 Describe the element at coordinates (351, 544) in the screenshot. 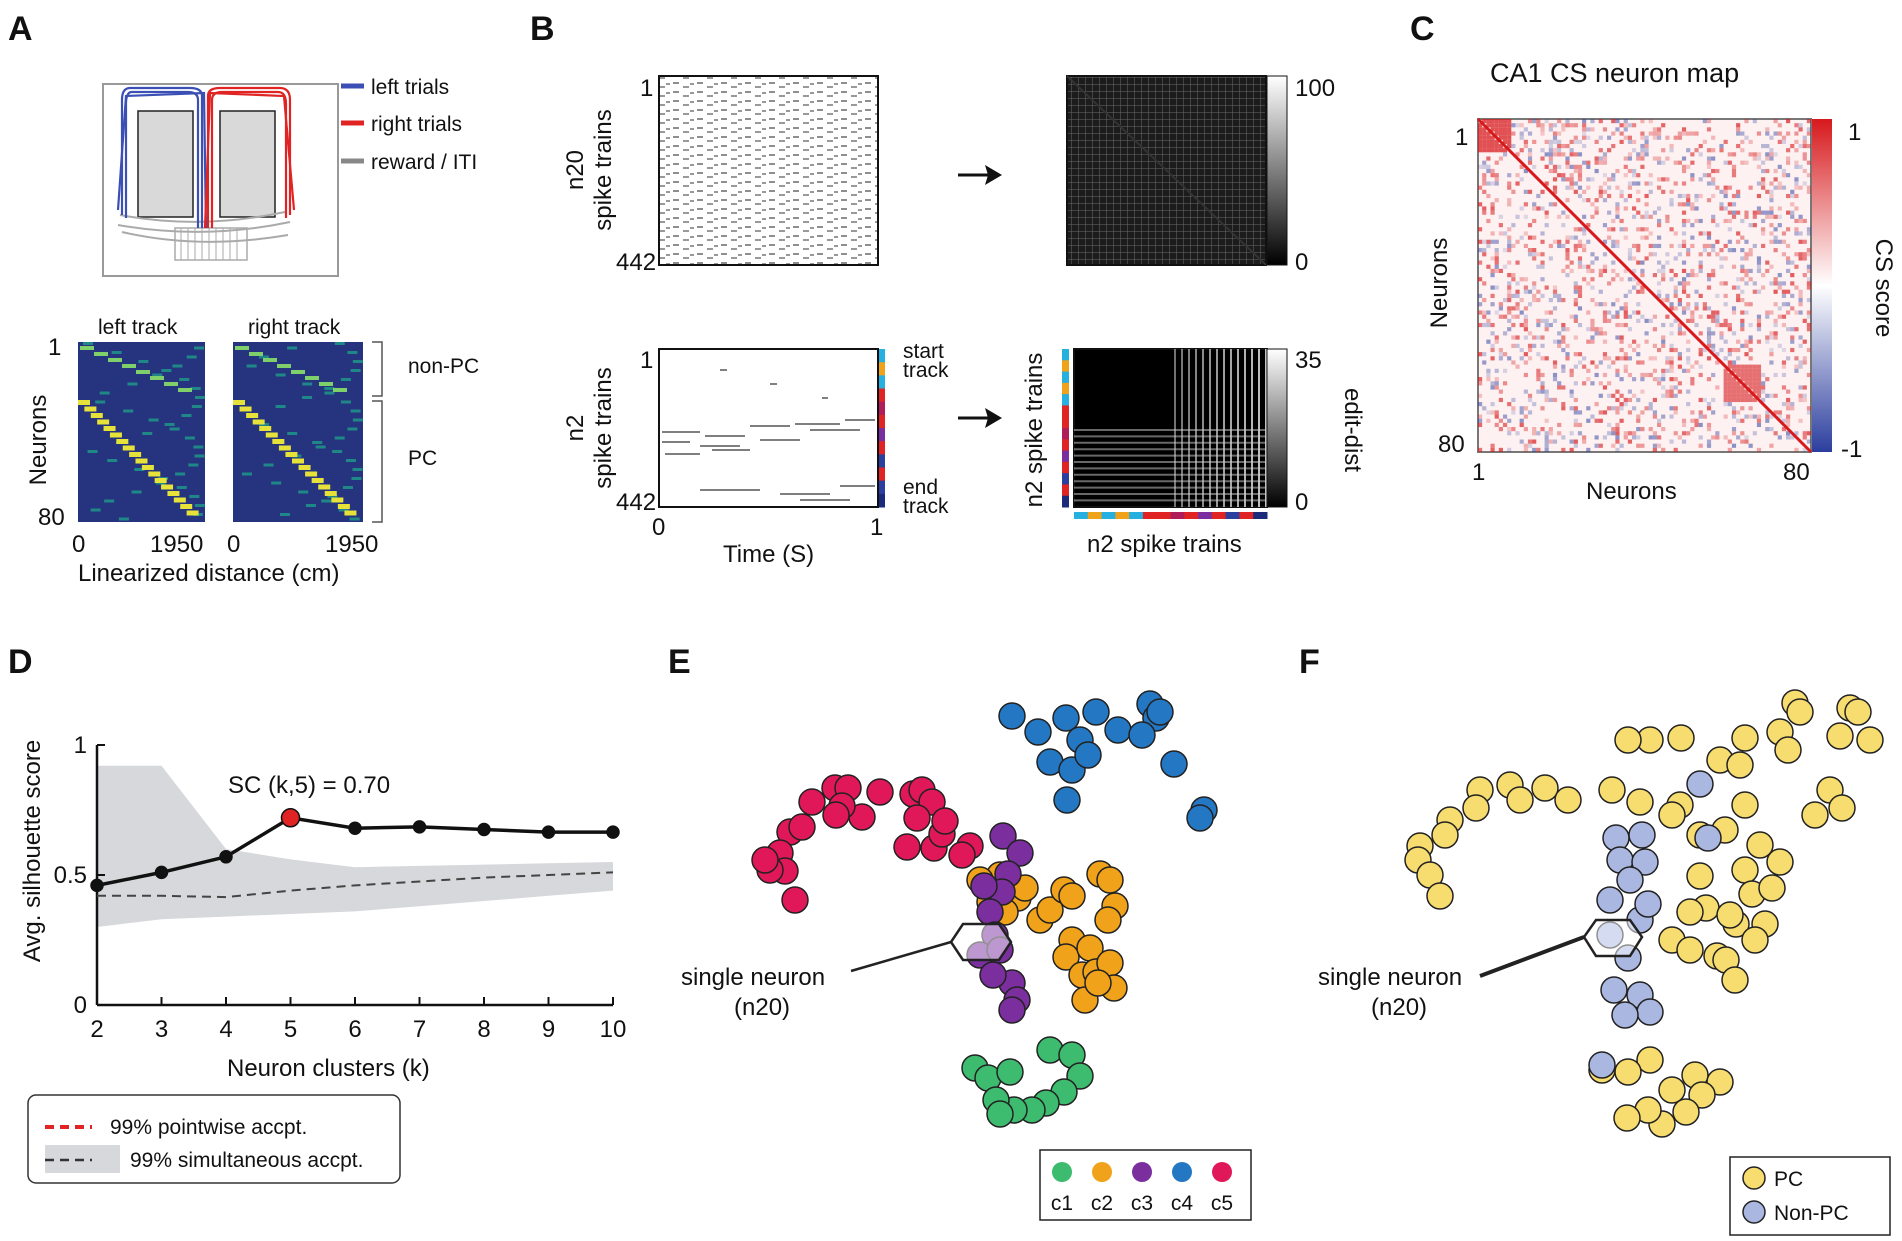

I see `heatmap-xtick-right-1950: 1950` at that location.